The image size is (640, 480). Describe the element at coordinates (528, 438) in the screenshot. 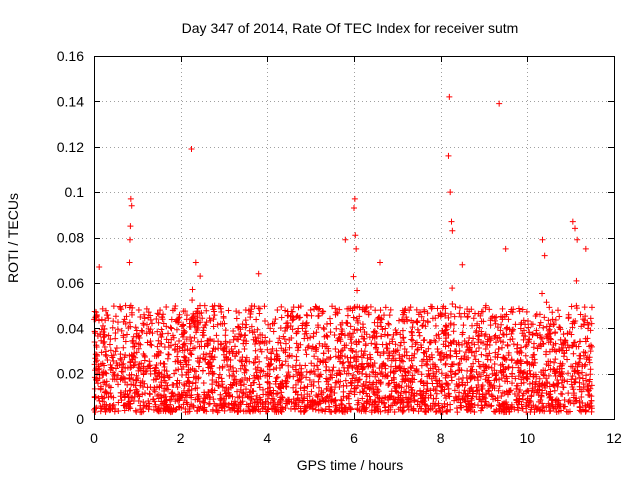

I see `x-tick-label: 10` at that location.